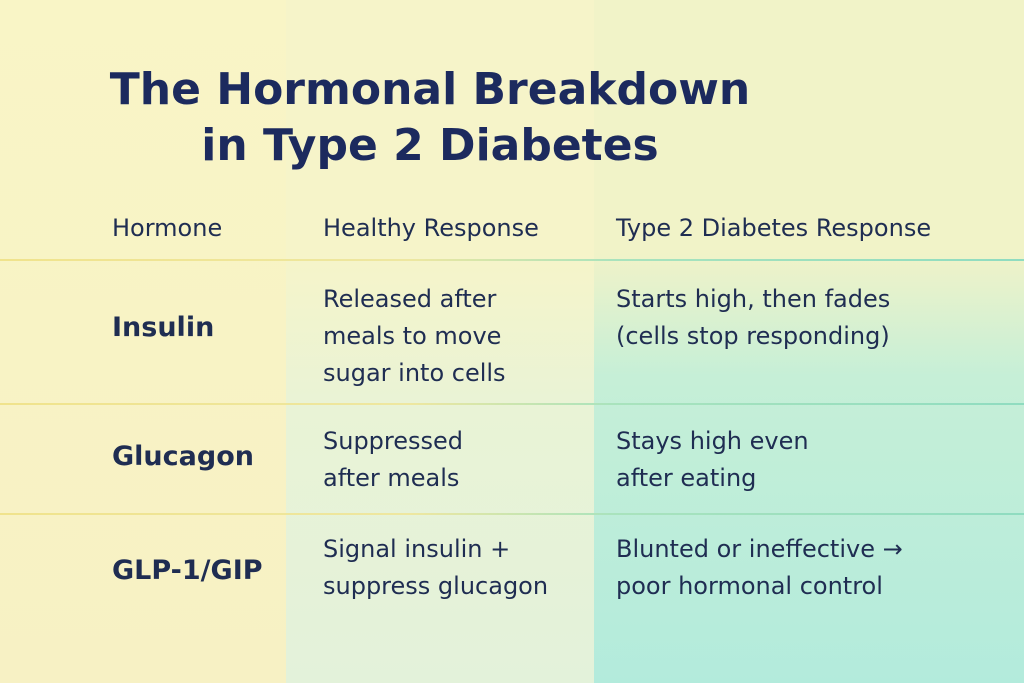  I want to click on row-t2d-response: Stays high even after eating, so click(712, 459).